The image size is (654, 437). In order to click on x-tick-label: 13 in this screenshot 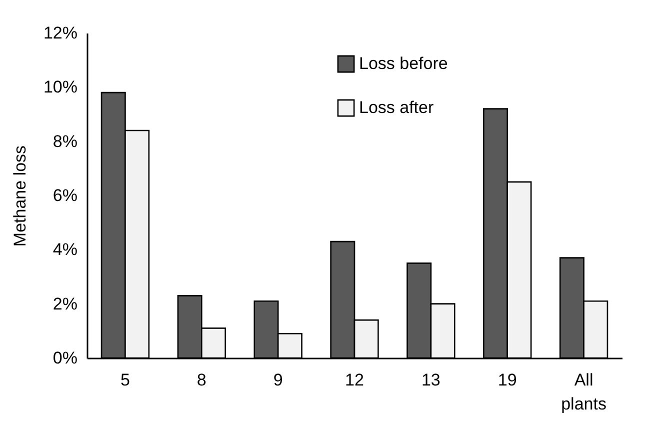, I will do `click(430, 380)`.